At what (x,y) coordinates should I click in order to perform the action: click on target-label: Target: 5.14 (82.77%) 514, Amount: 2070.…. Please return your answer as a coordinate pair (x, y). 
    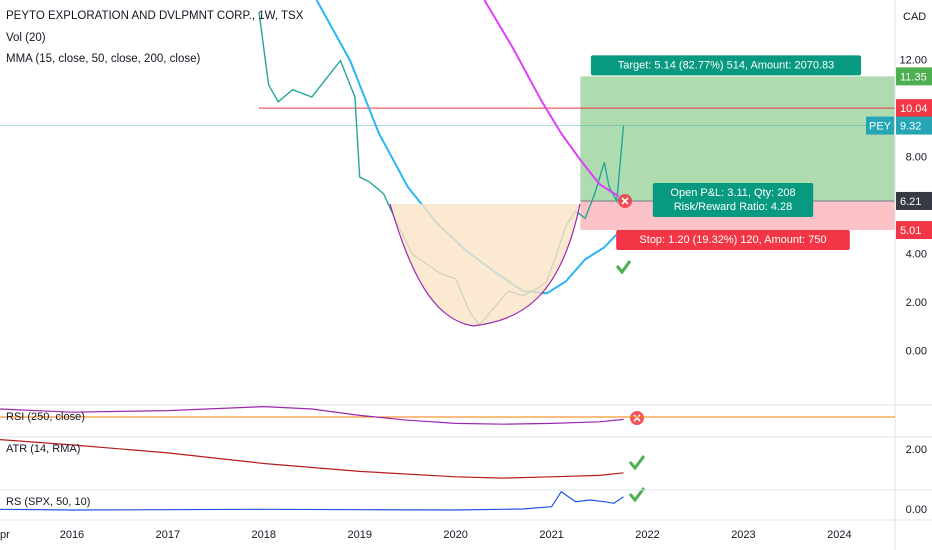
    Looking at the image, I should click on (726, 65).